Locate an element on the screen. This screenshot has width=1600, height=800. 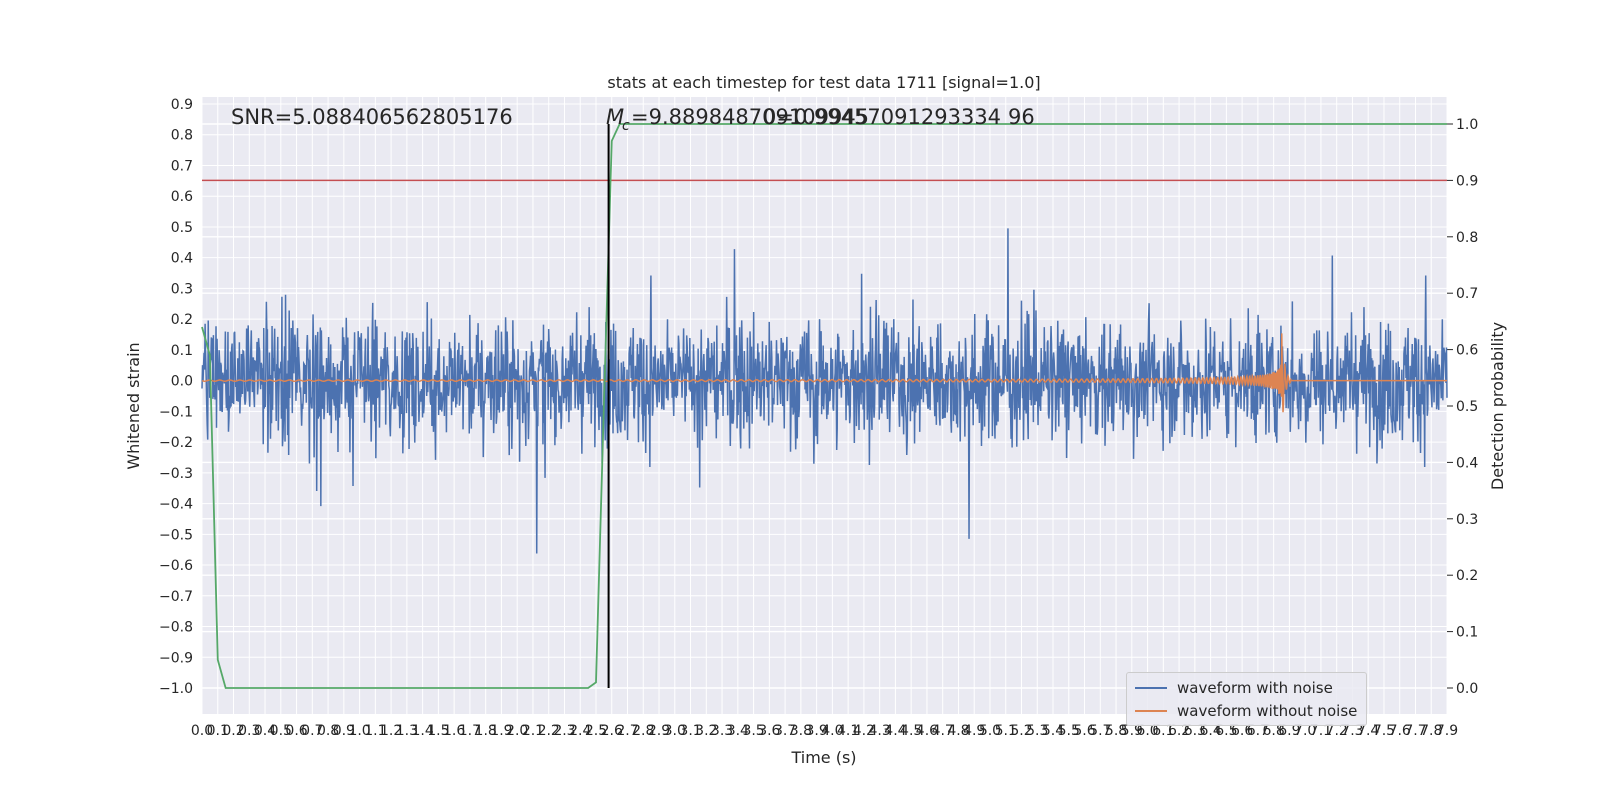
x-tick-label: 6.5 is located at coordinates (1226, 731).